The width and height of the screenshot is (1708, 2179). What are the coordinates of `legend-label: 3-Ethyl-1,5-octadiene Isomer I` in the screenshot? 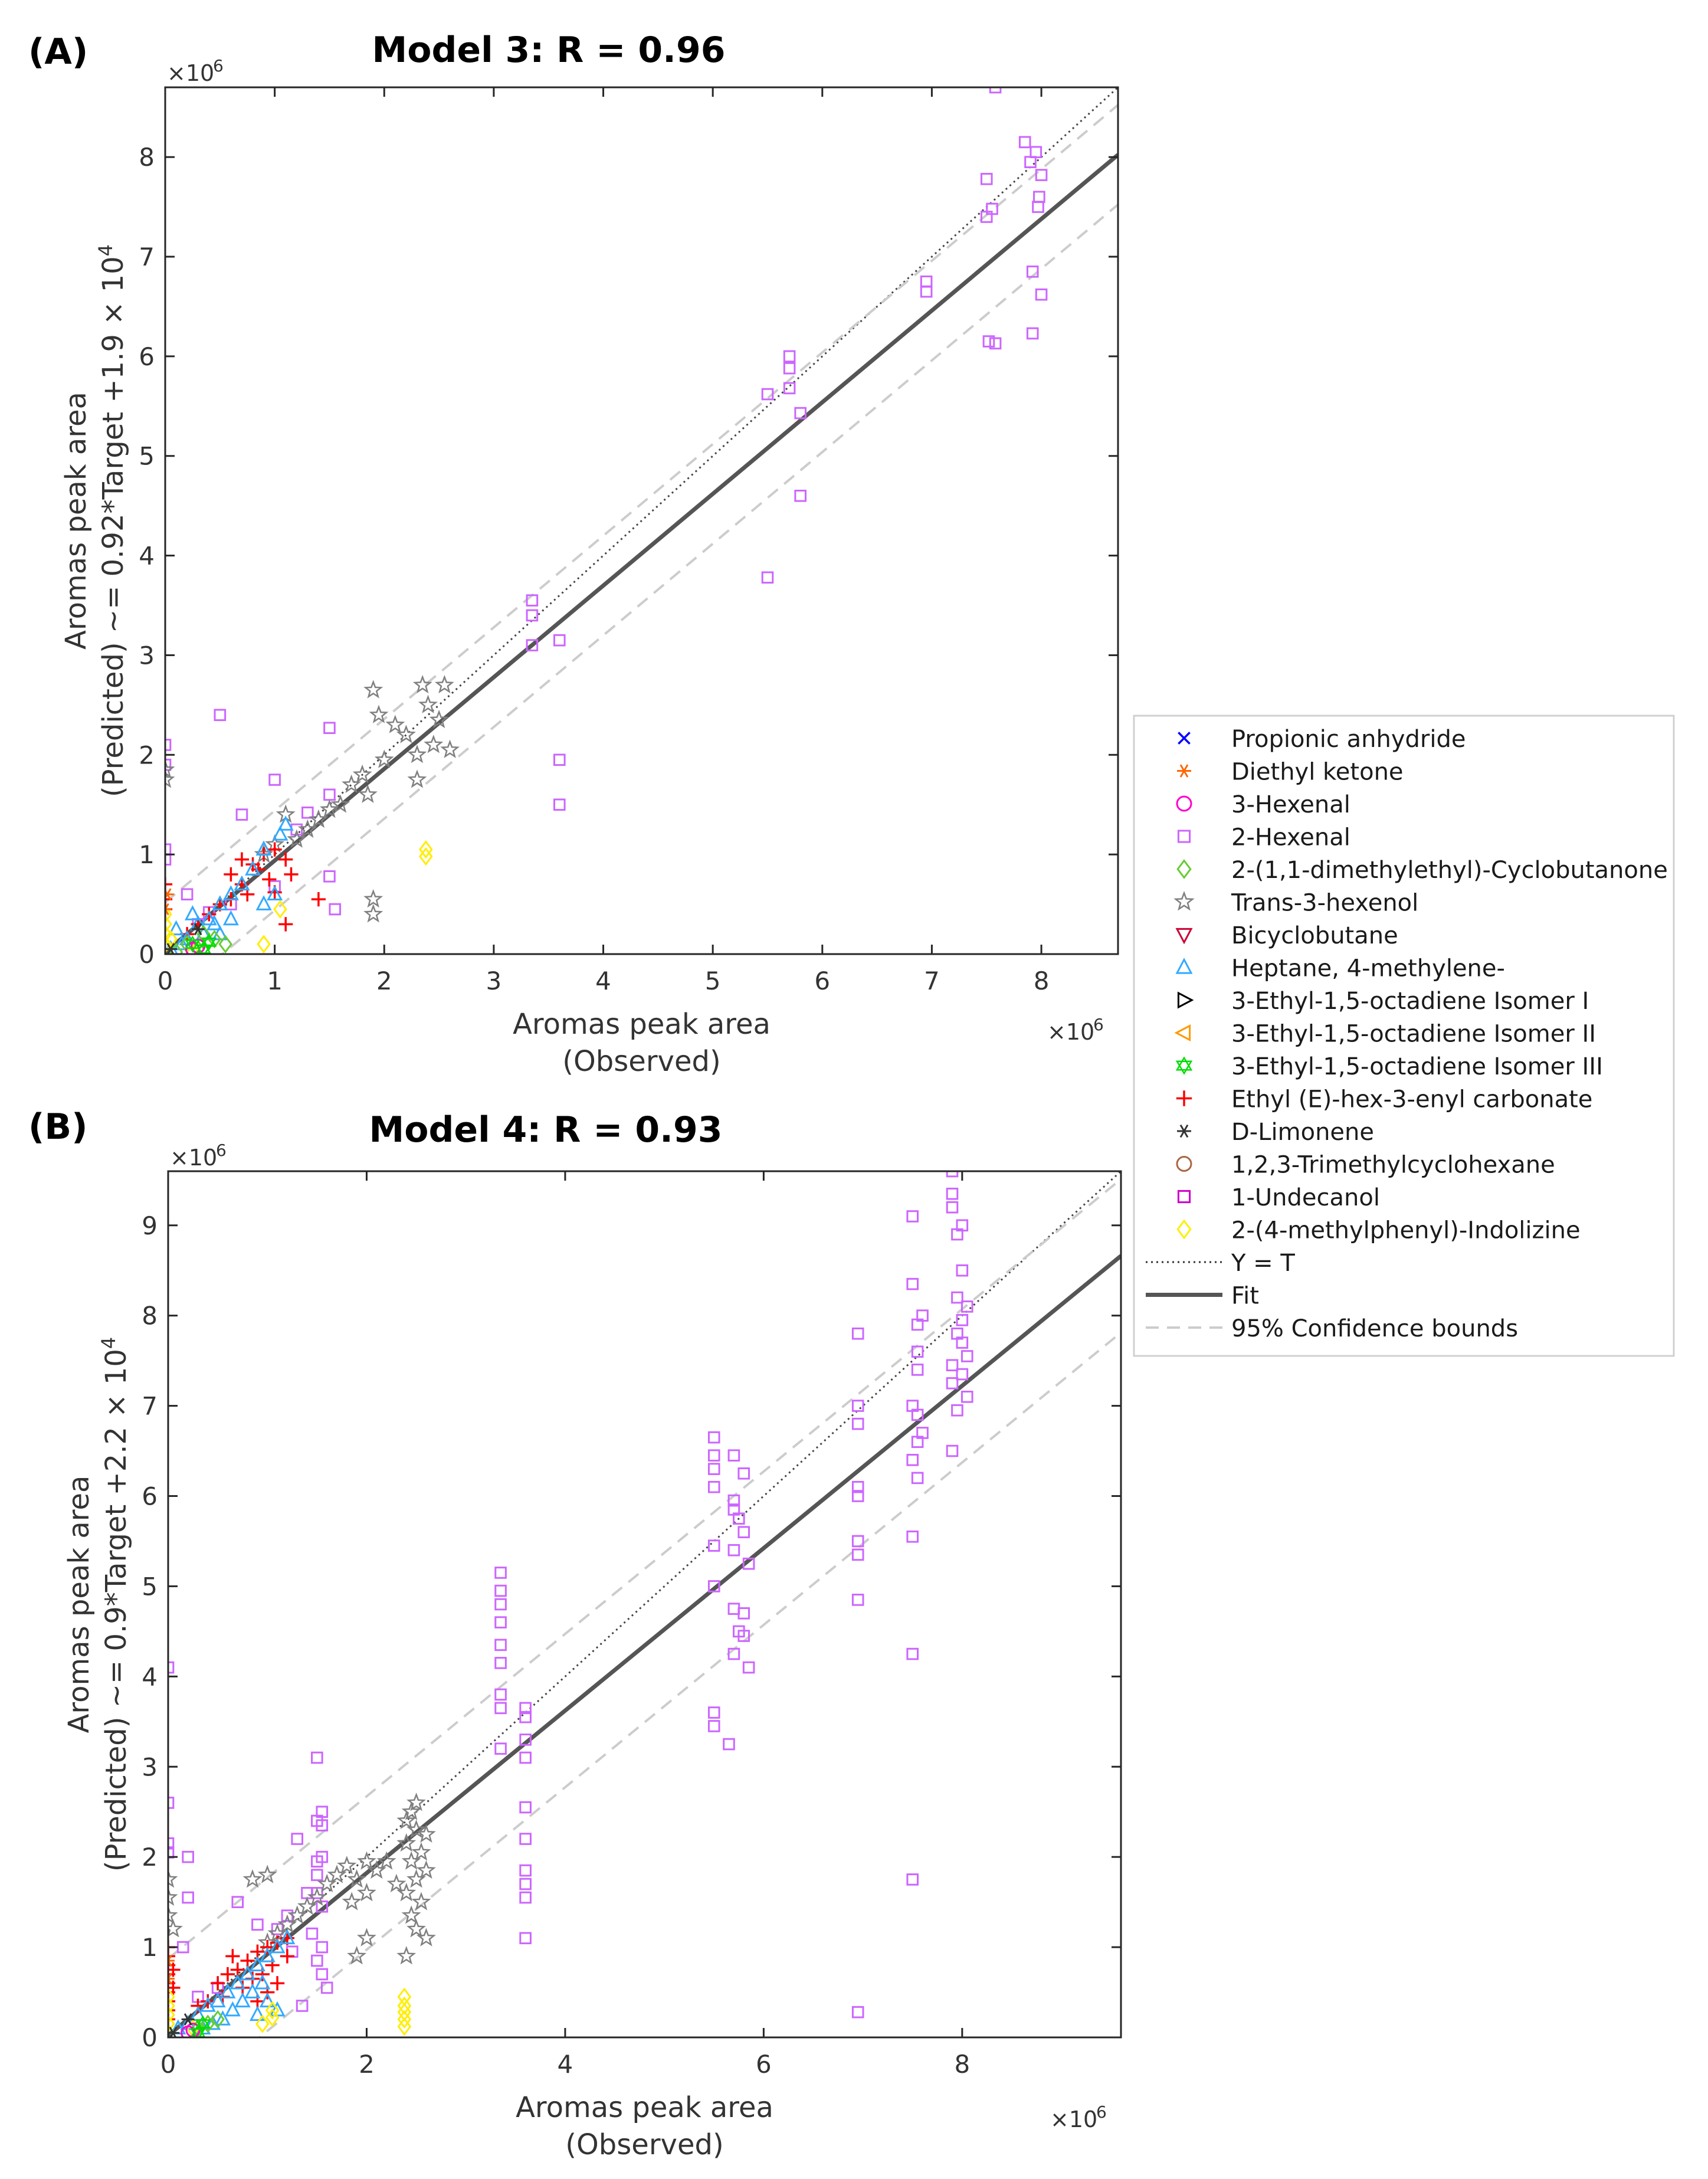 It's located at (1410, 1001).